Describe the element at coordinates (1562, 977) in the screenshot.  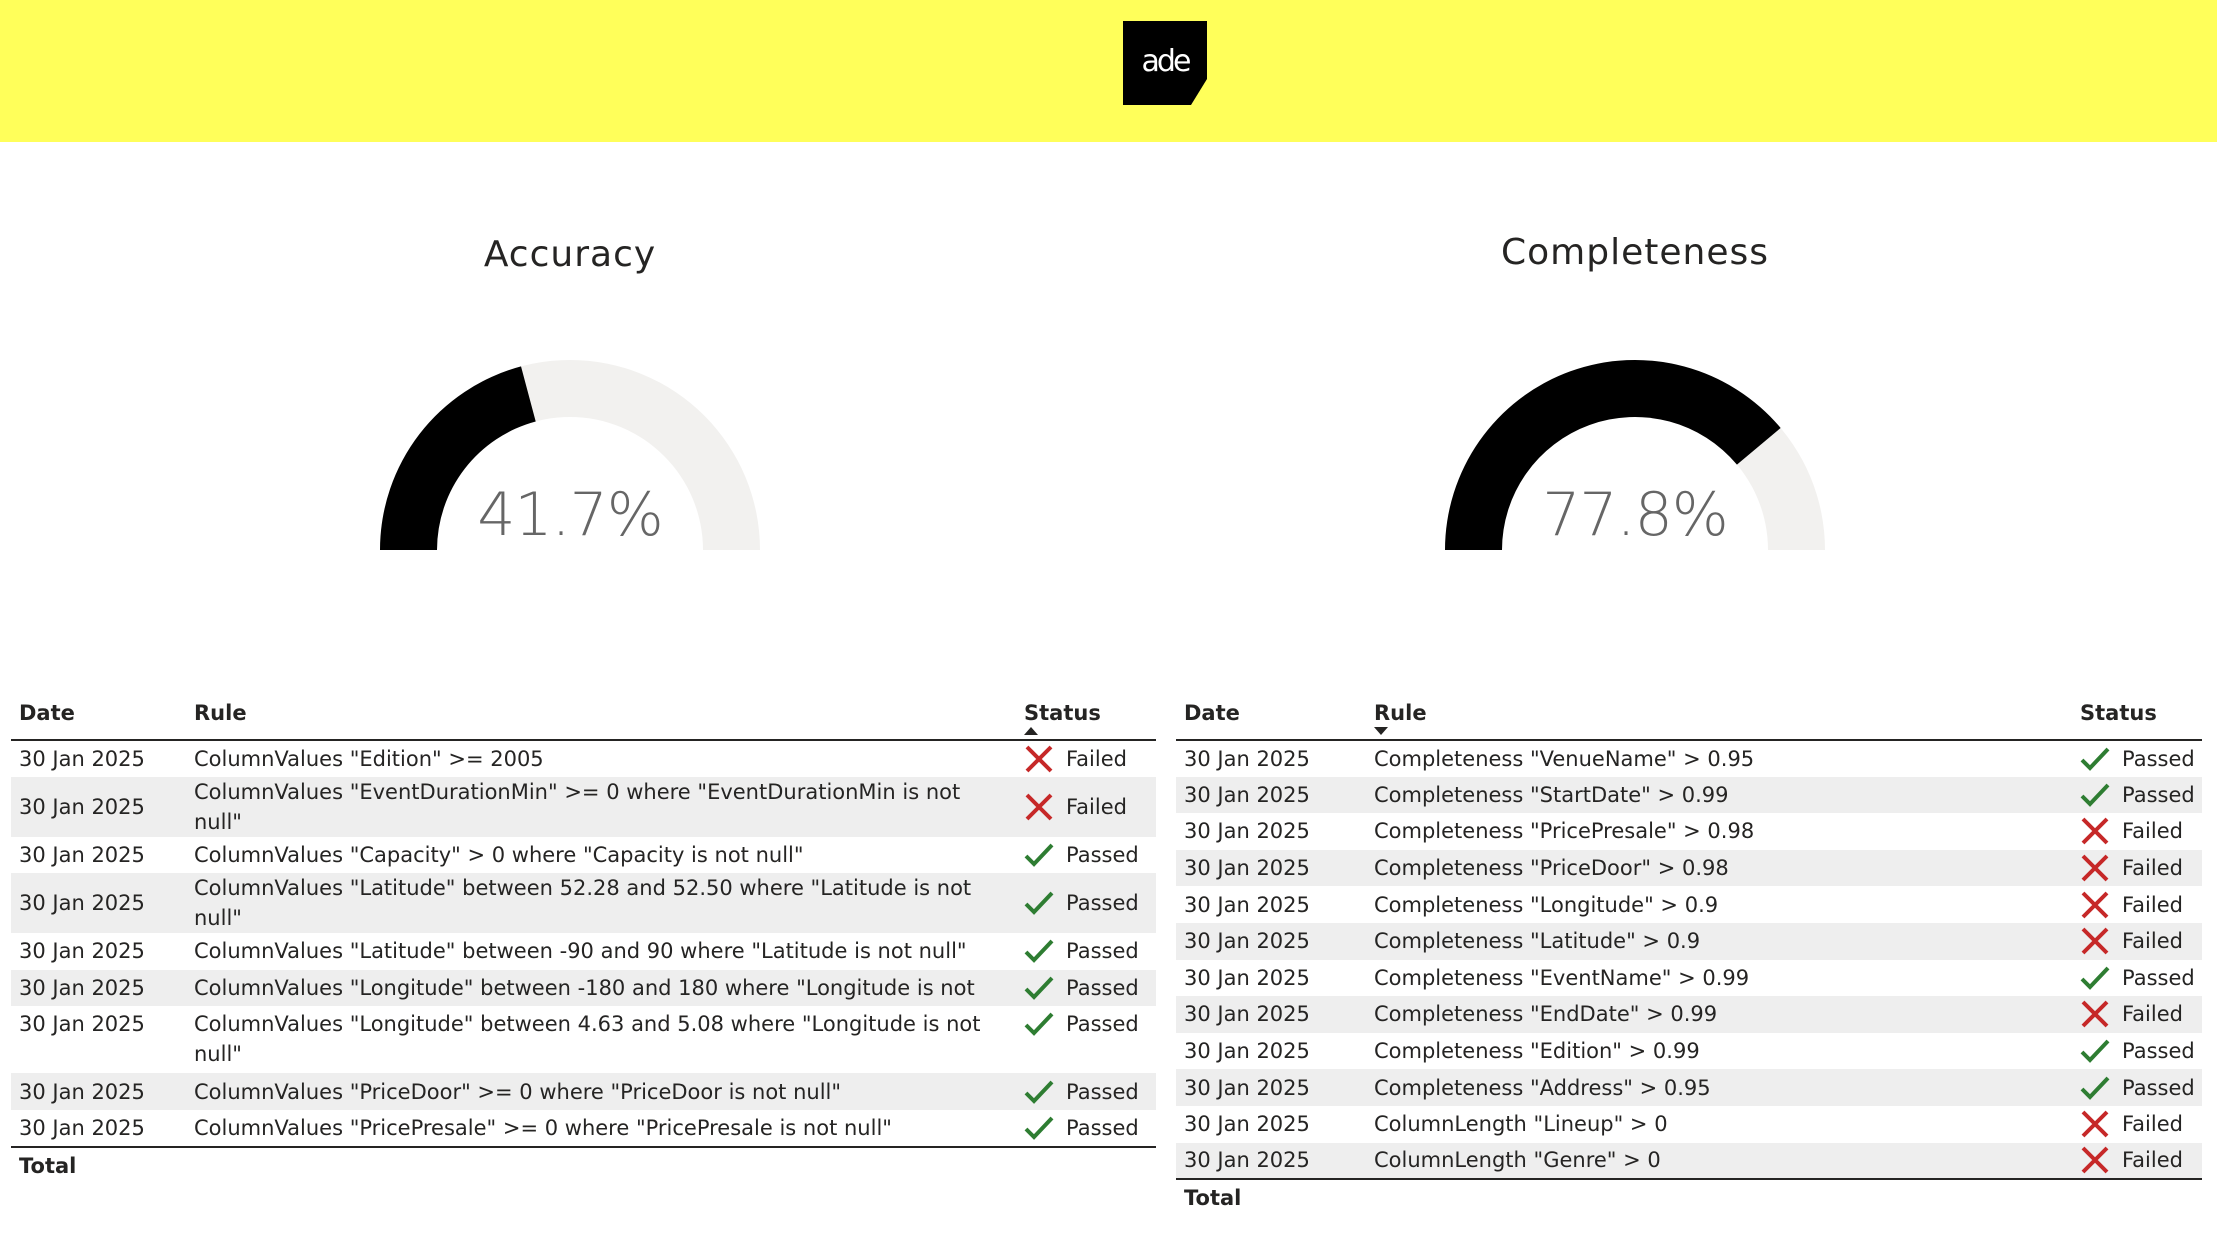
I see `rule-cell: Completeness "EventName" > 0.99` at that location.